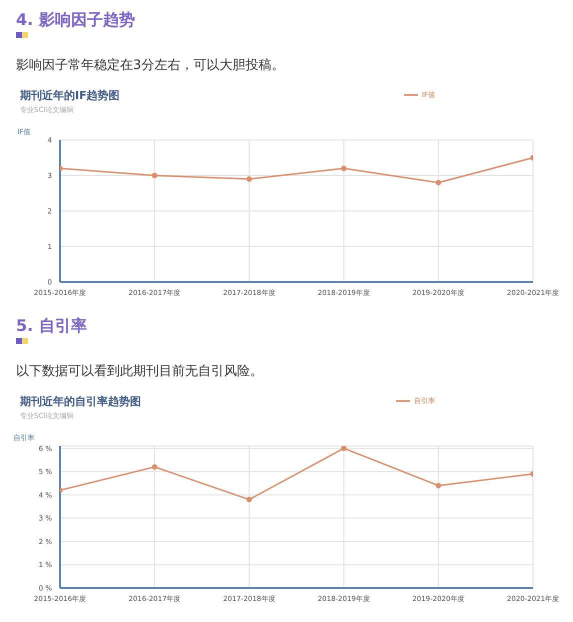 Image resolution: width=573 pixels, height=622 pixels. Describe the element at coordinates (80, 401) in the screenshot. I see `chart-title: 期刊近年的自引率趋势图` at that location.